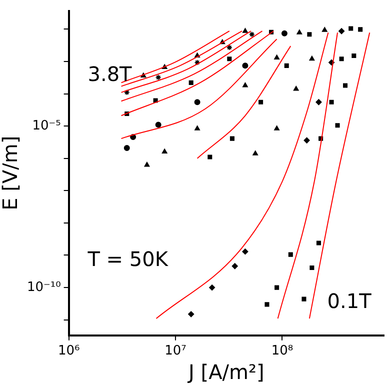 Image resolution: width=389 pixels, height=386 pixels. What do you see at coordinates (225, 372) in the screenshot?
I see `x-axis-title: J [A/m²]` at bounding box center [225, 372].